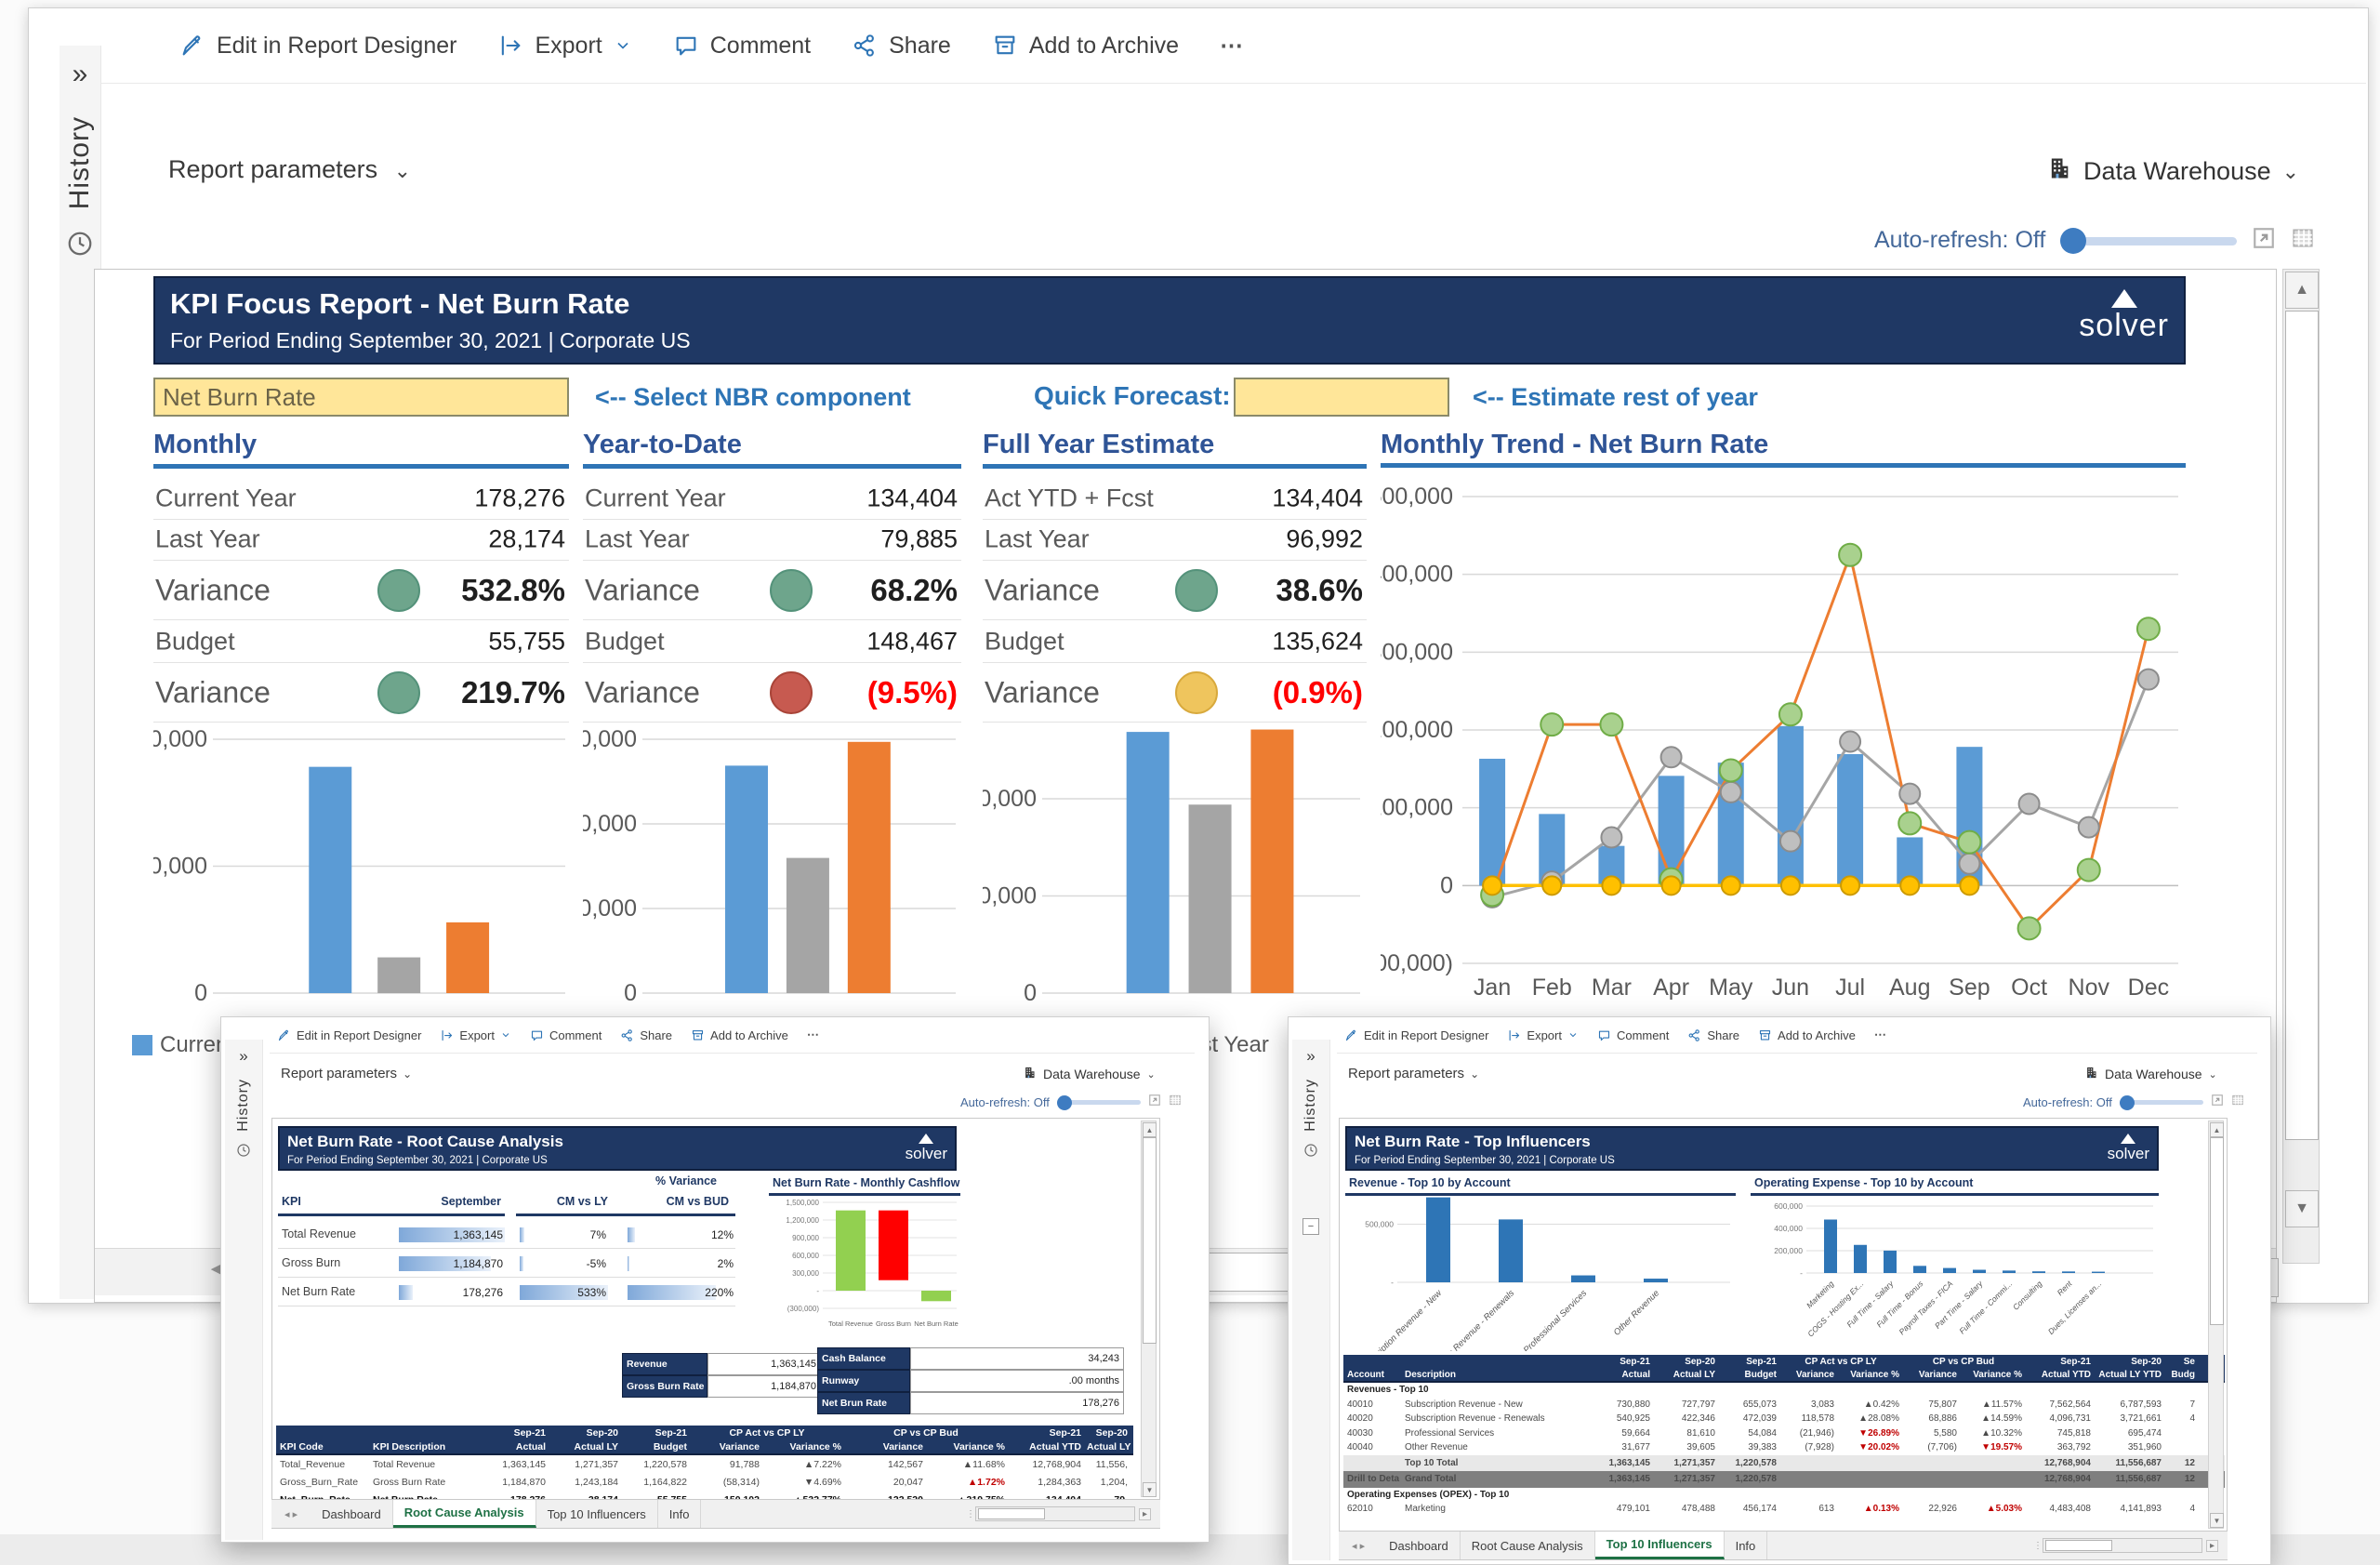 The width and height of the screenshot is (2380, 1565). I want to click on kpi-row: Current Year 134,404, so click(772, 499).